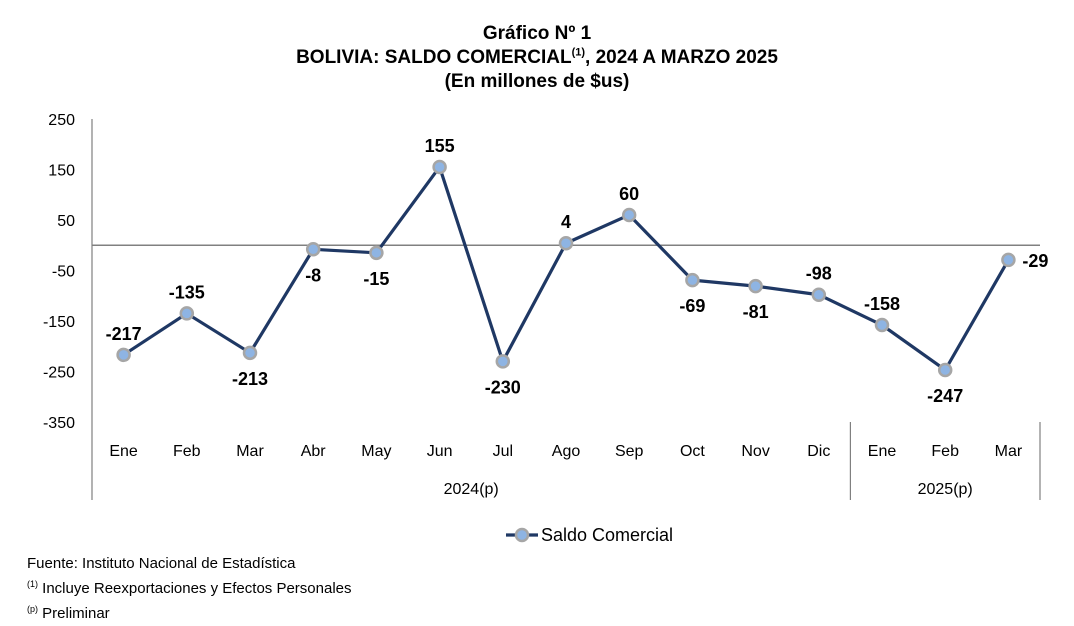 Image resolution: width=1074 pixels, height=626 pixels. What do you see at coordinates (32, 584) in the screenshot?
I see `footnote-1-mark: (1)` at bounding box center [32, 584].